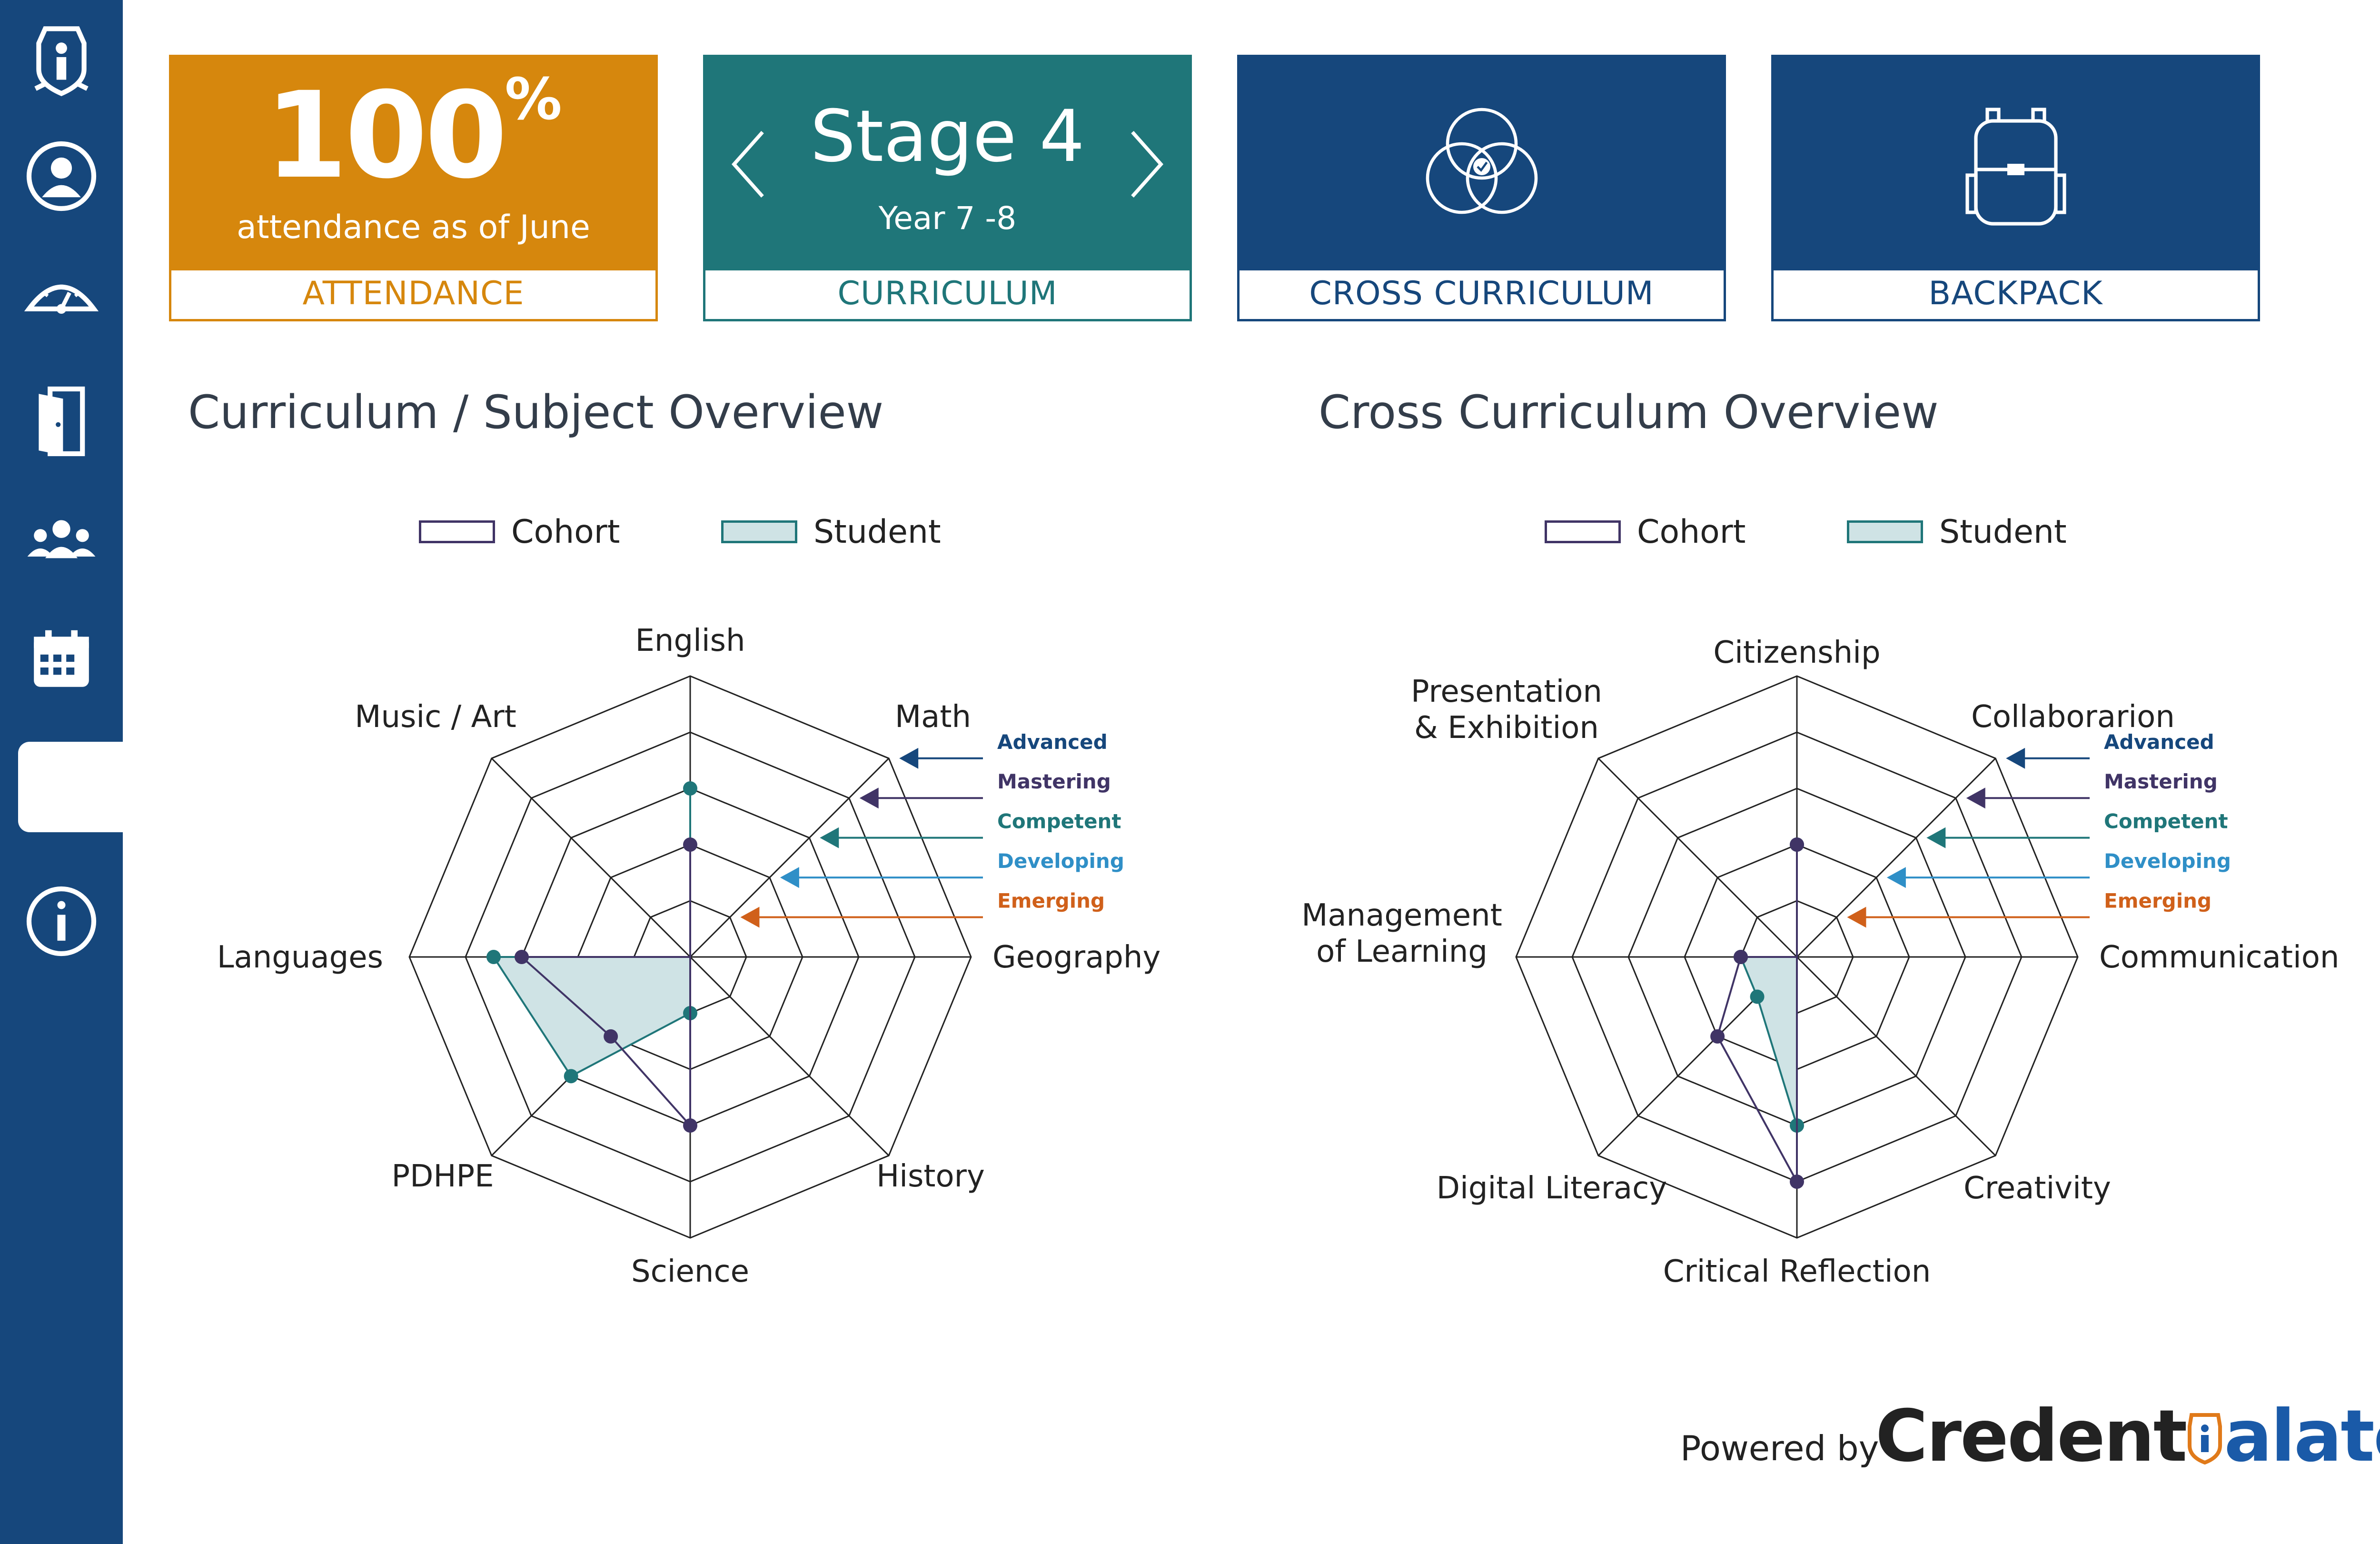  Describe the element at coordinates (61, 540) in the screenshot. I see `group-icon` at that location.